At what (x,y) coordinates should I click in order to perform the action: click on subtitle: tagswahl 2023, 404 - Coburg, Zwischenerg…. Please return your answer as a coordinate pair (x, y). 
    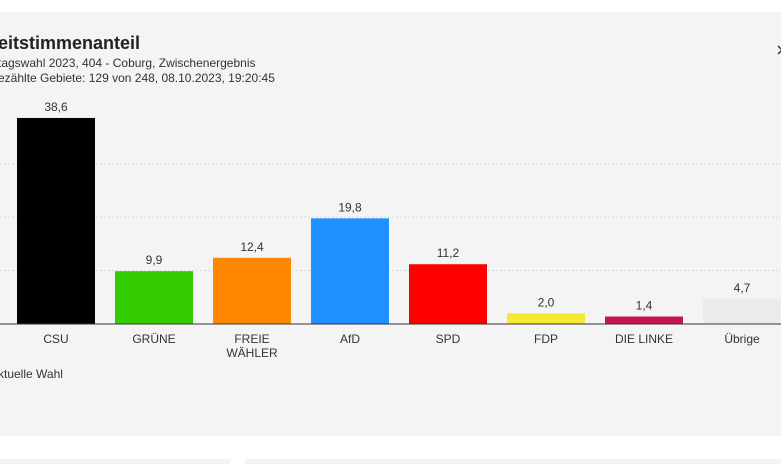
    Looking at the image, I should click on (128, 63).